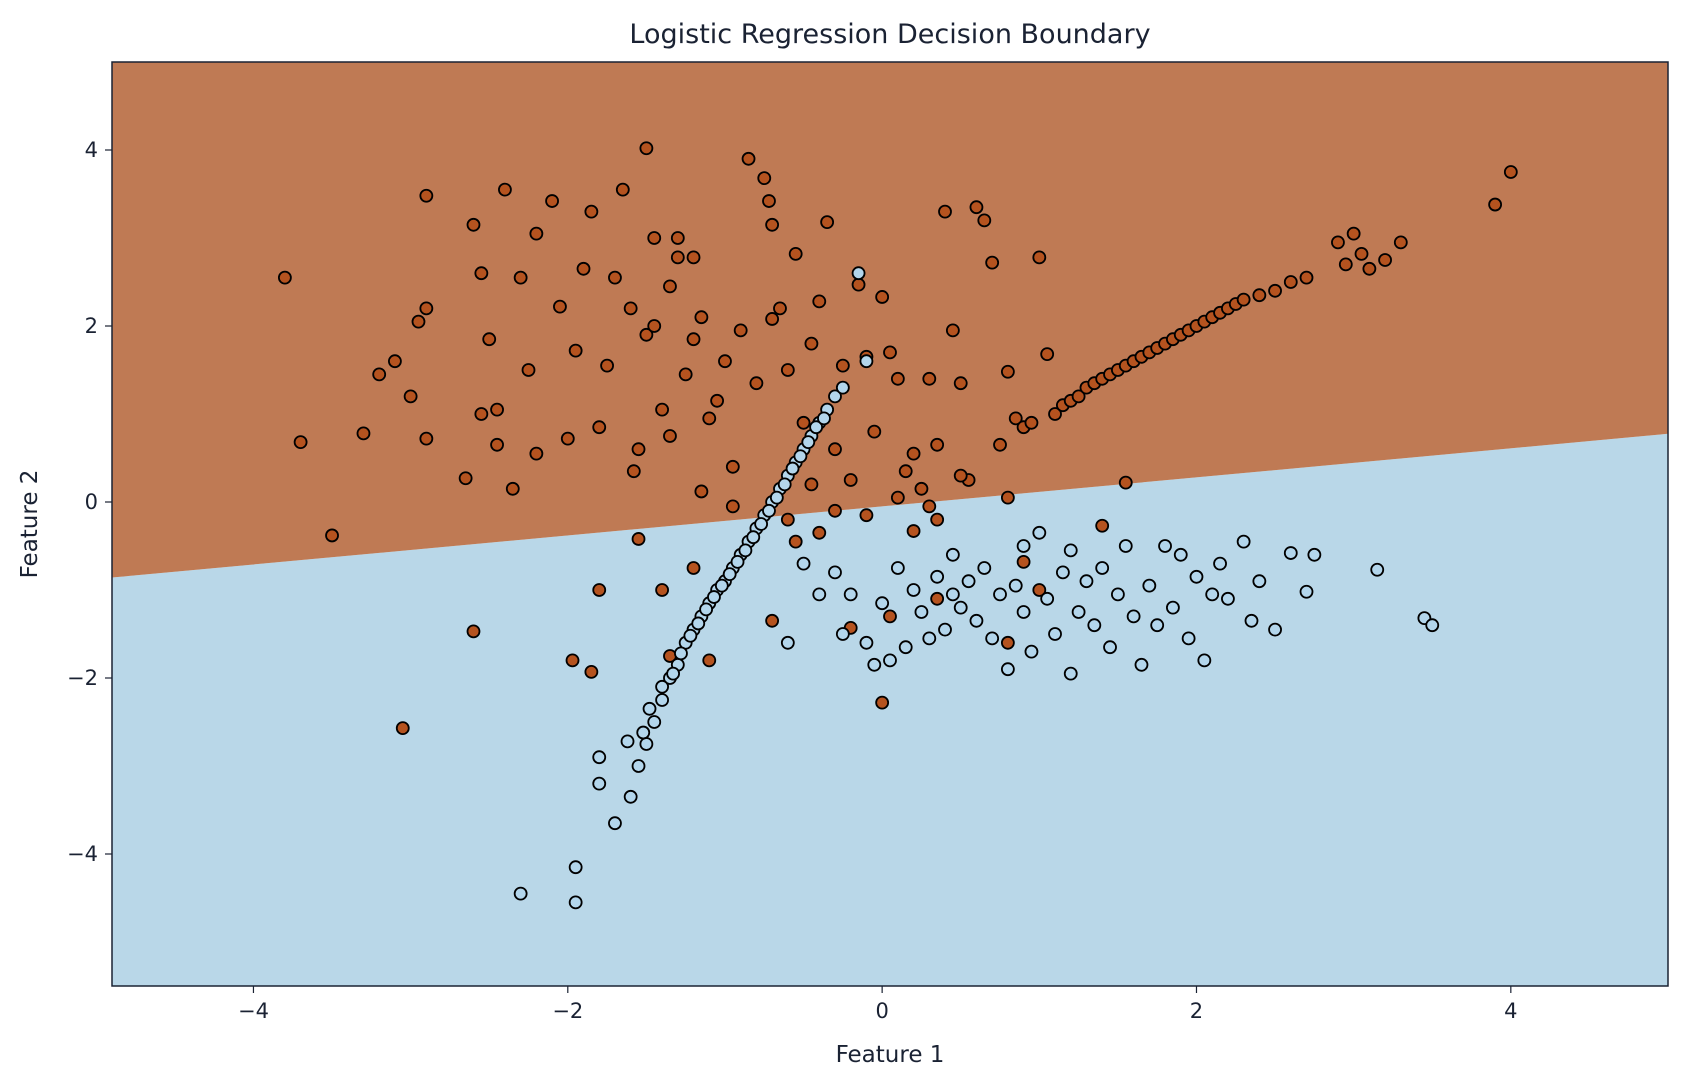  Describe the element at coordinates (82, 854) in the screenshot. I see `y-tick-label: −4` at that location.